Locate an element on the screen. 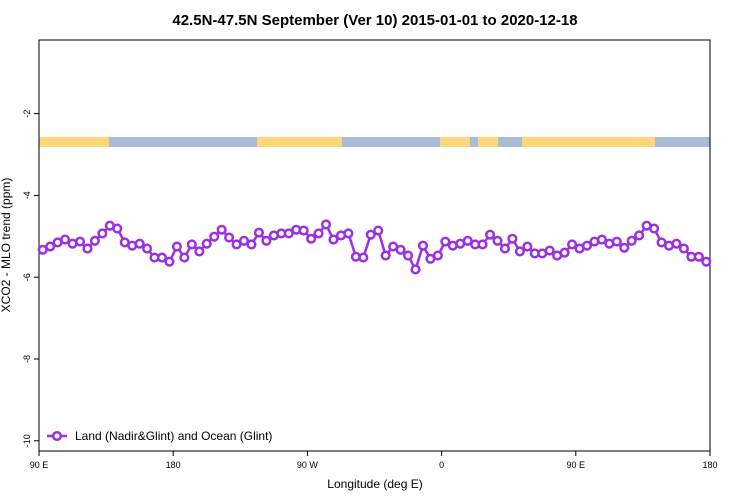 The height and width of the screenshot is (500, 750). x-tick-label: 90 W is located at coordinates (308, 465).